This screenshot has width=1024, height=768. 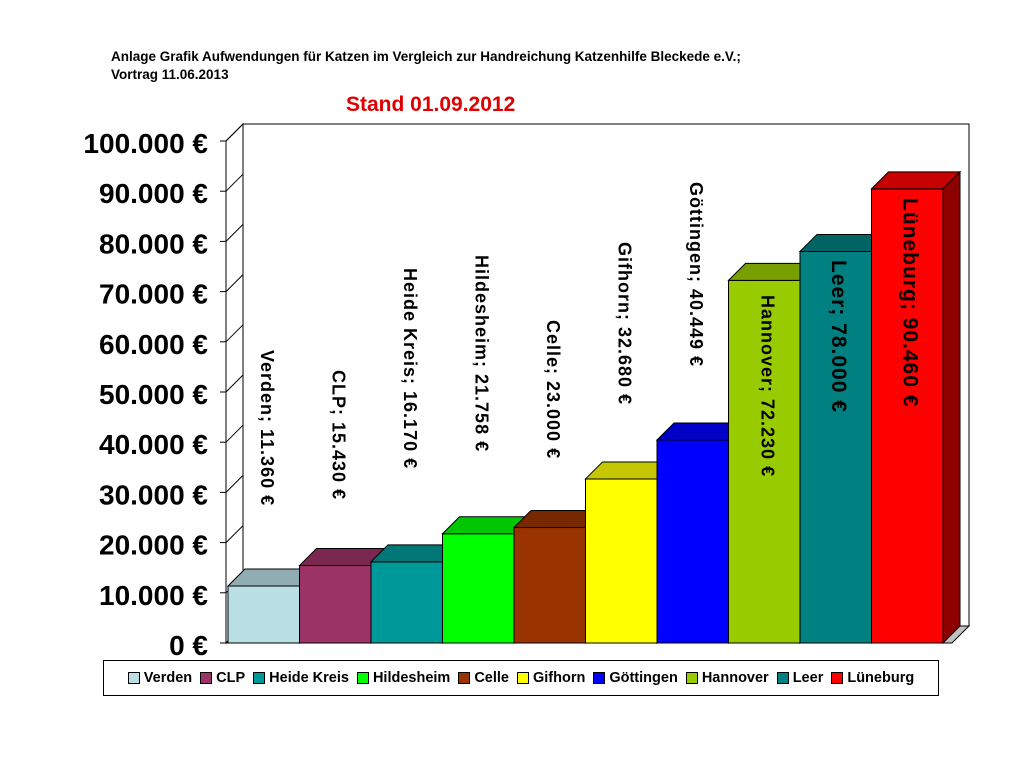 What do you see at coordinates (188, 645) in the screenshot?
I see `y-tick-label: 0 €` at bounding box center [188, 645].